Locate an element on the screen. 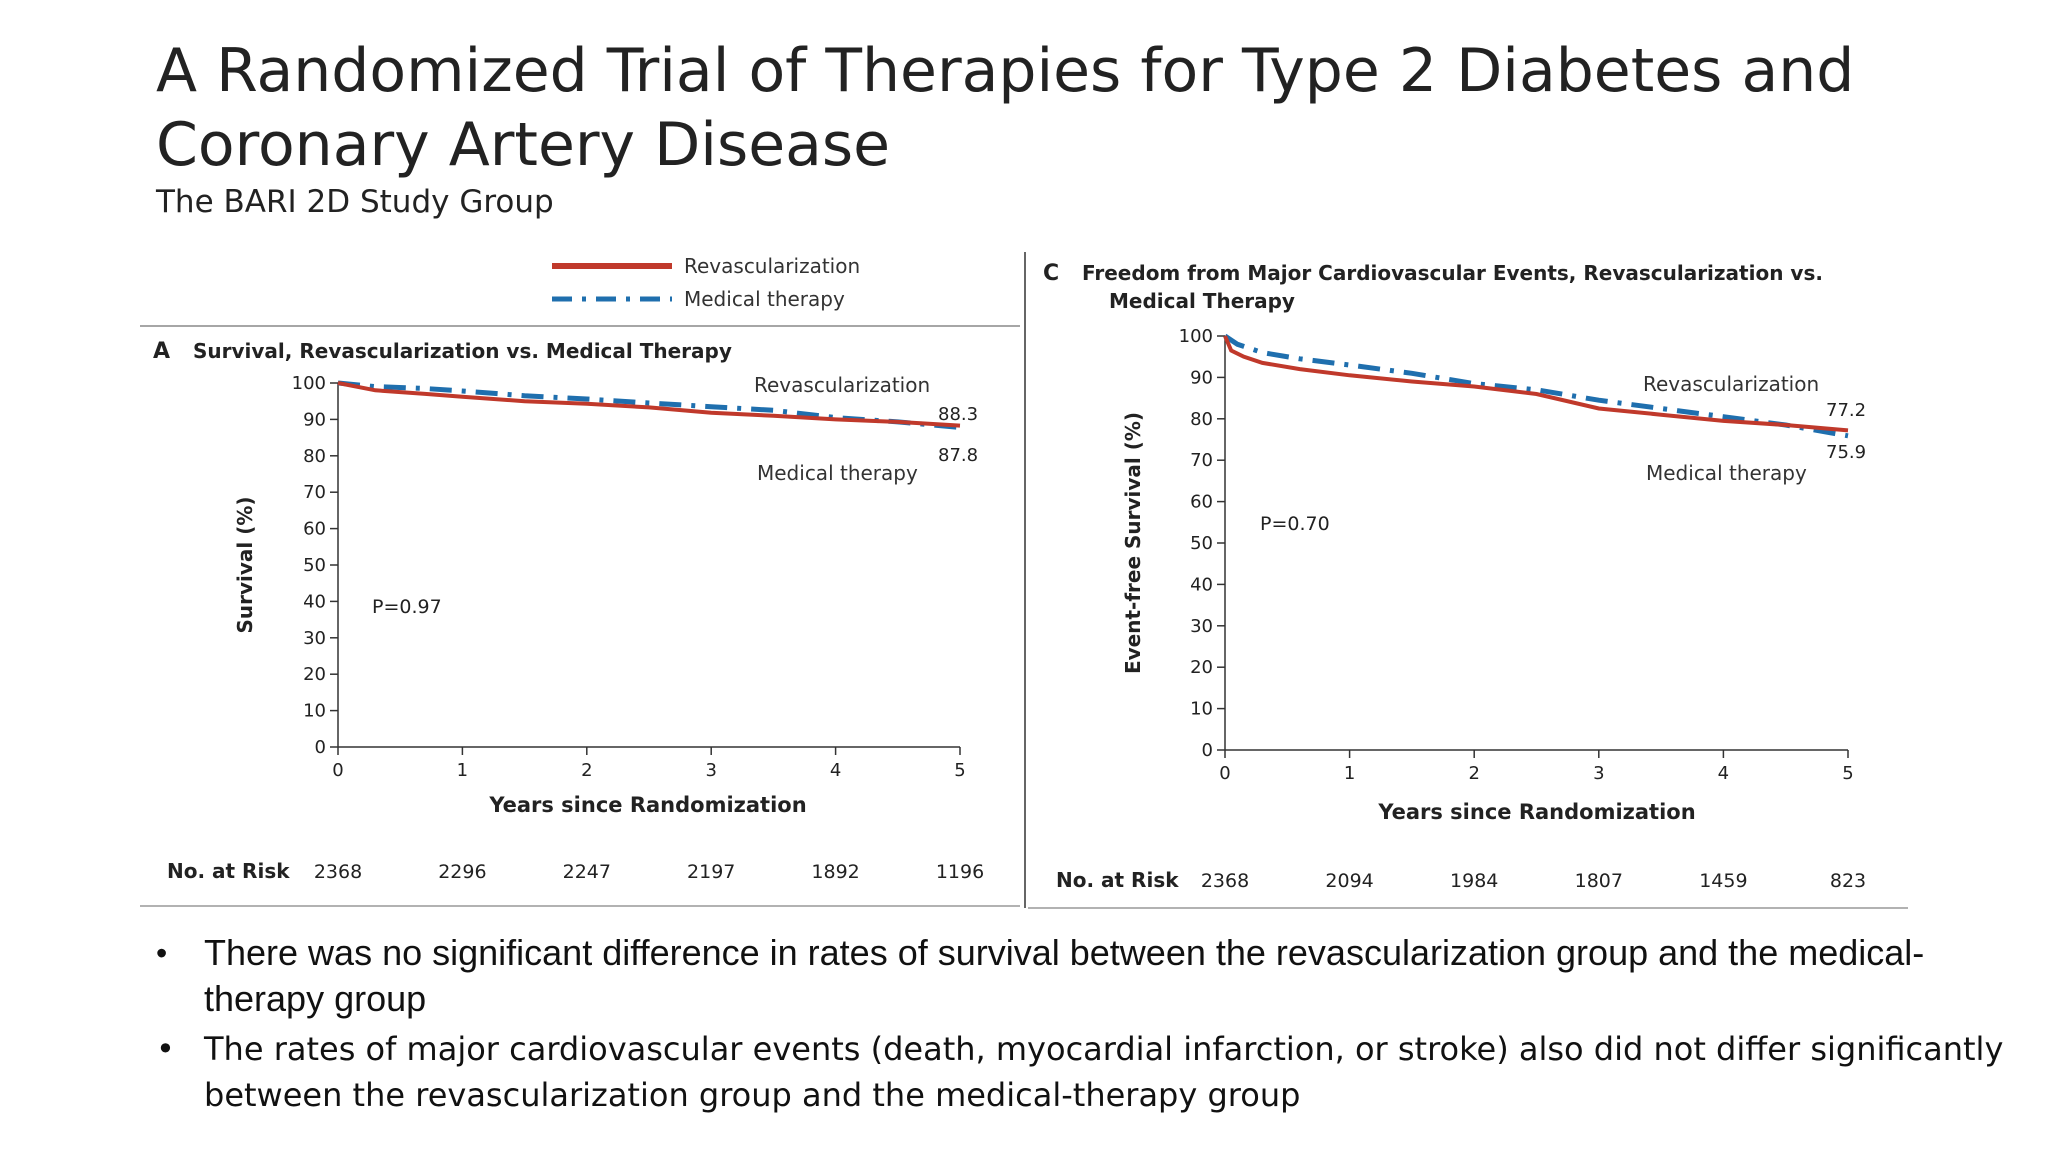 The height and width of the screenshot is (1152, 2048). at-risk-count: 1459 is located at coordinates (1723, 881).